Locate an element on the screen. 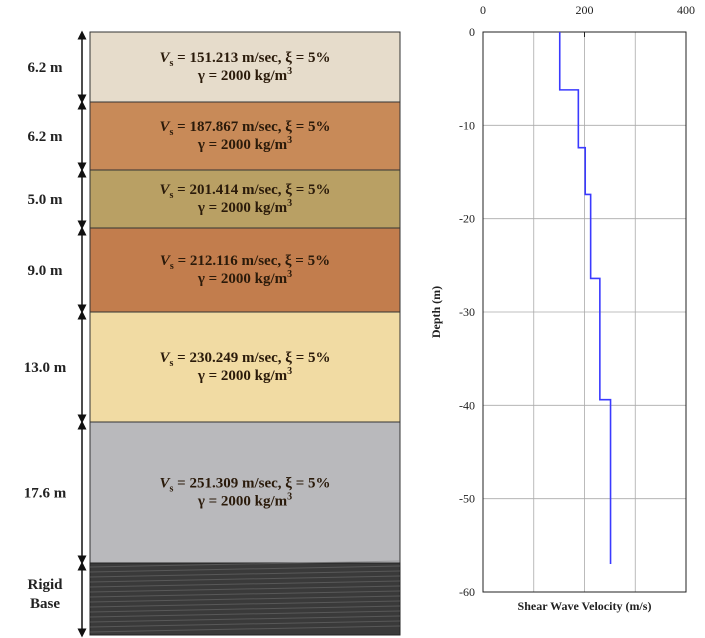 The height and width of the screenshot is (638, 705). velocity-text: = 201.414 m/sec, ξ = 5% is located at coordinates (251, 190).